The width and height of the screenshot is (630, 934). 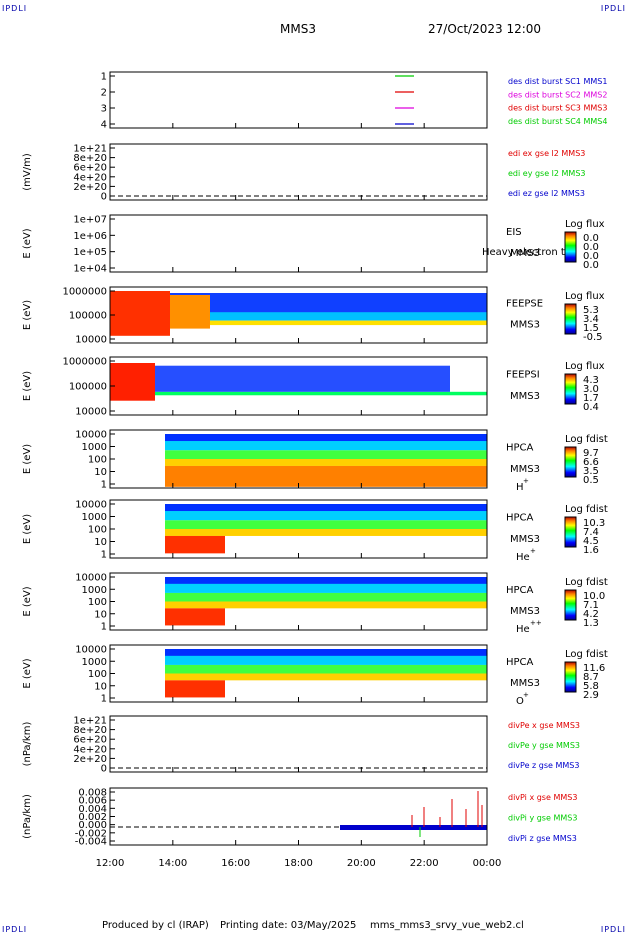 I want to click on footer-script: mms_mms3_srvy_vue_web2.cl, so click(x=447, y=925).